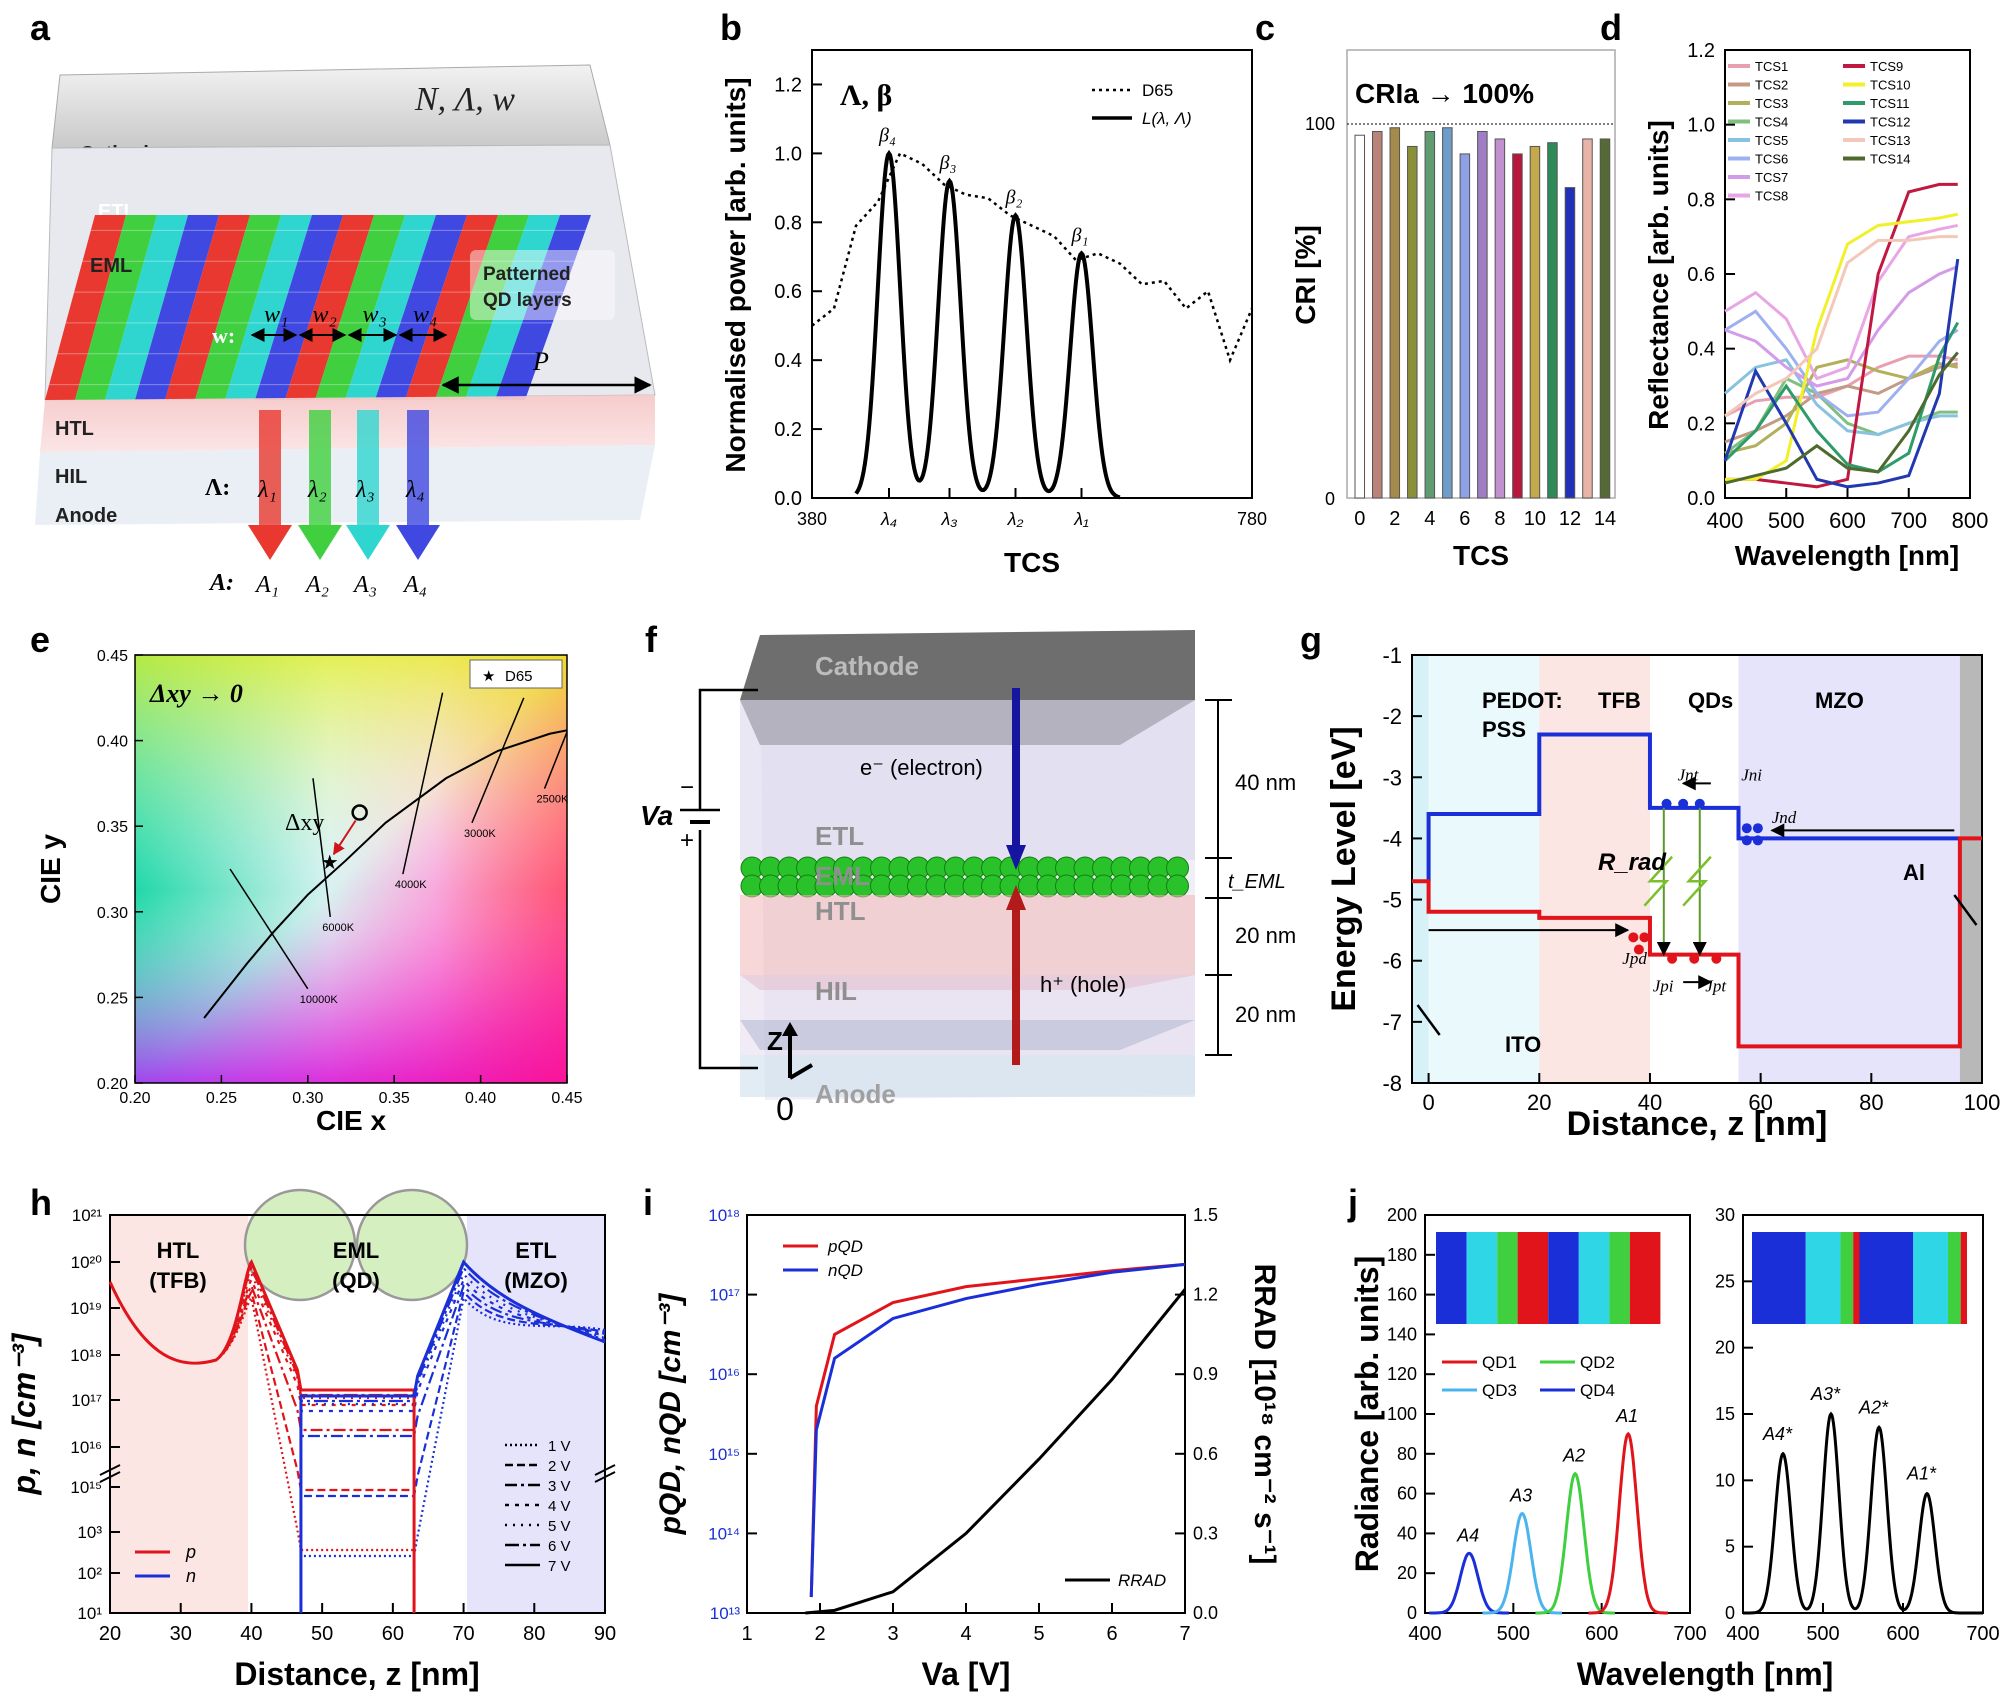 This screenshot has width=2000, height=1700. Describe the element at coordinates (418, 467) in the screenshot. I see `emission-arrow-shaft` at that location.